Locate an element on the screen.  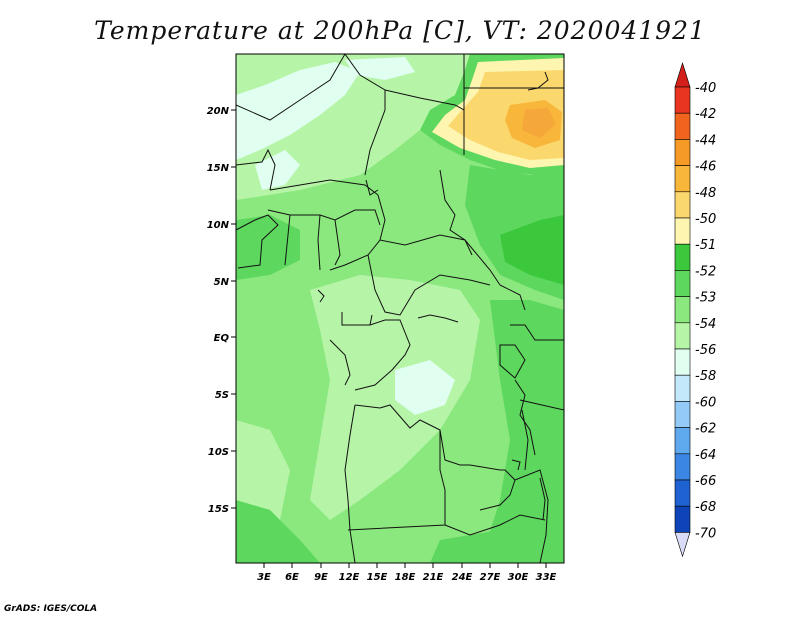
border-congo-drc is located at coordinates (382, 355).